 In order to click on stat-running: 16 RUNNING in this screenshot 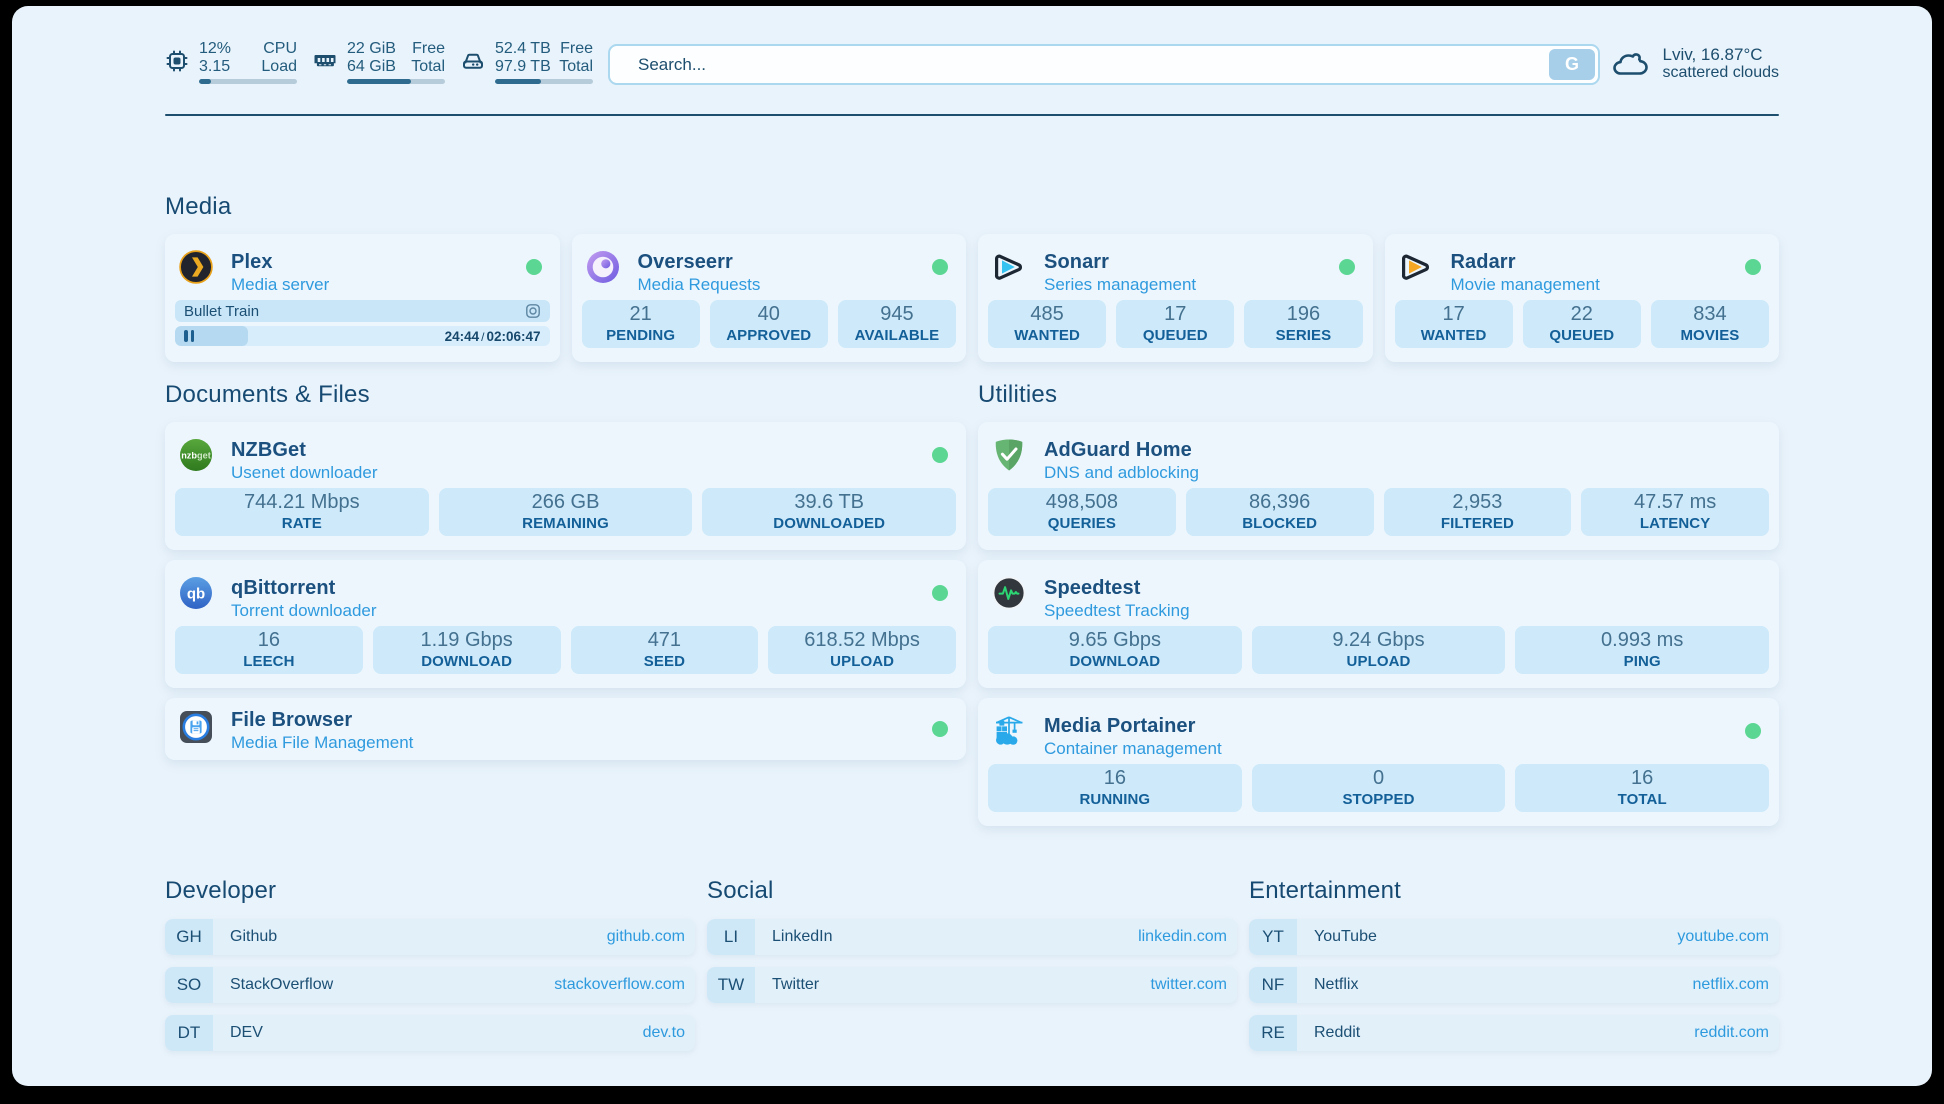, I will do `click(1115, 788)`.